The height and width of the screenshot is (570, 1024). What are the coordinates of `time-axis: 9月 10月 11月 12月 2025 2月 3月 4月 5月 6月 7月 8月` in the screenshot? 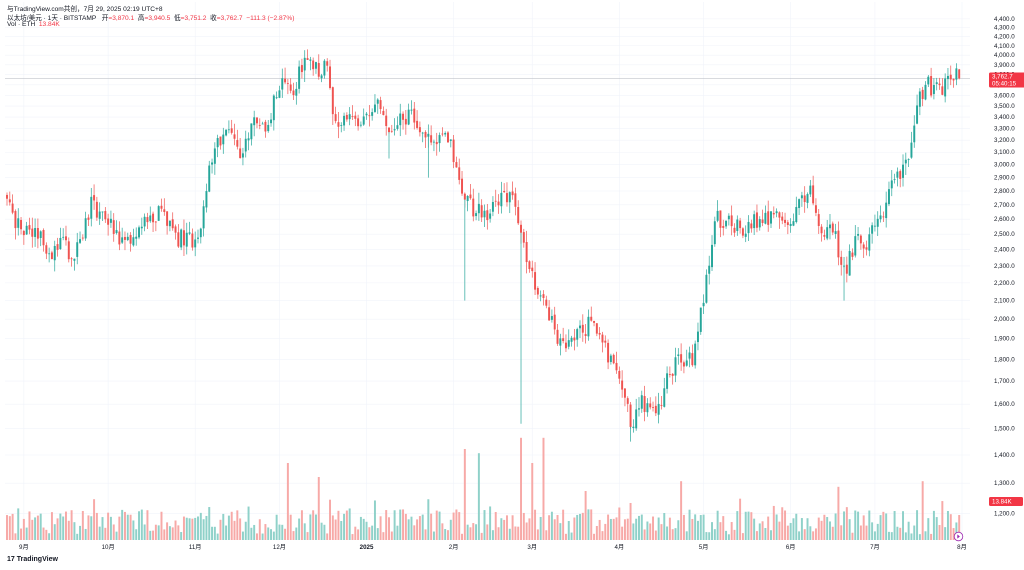 It's located at (493, 547).